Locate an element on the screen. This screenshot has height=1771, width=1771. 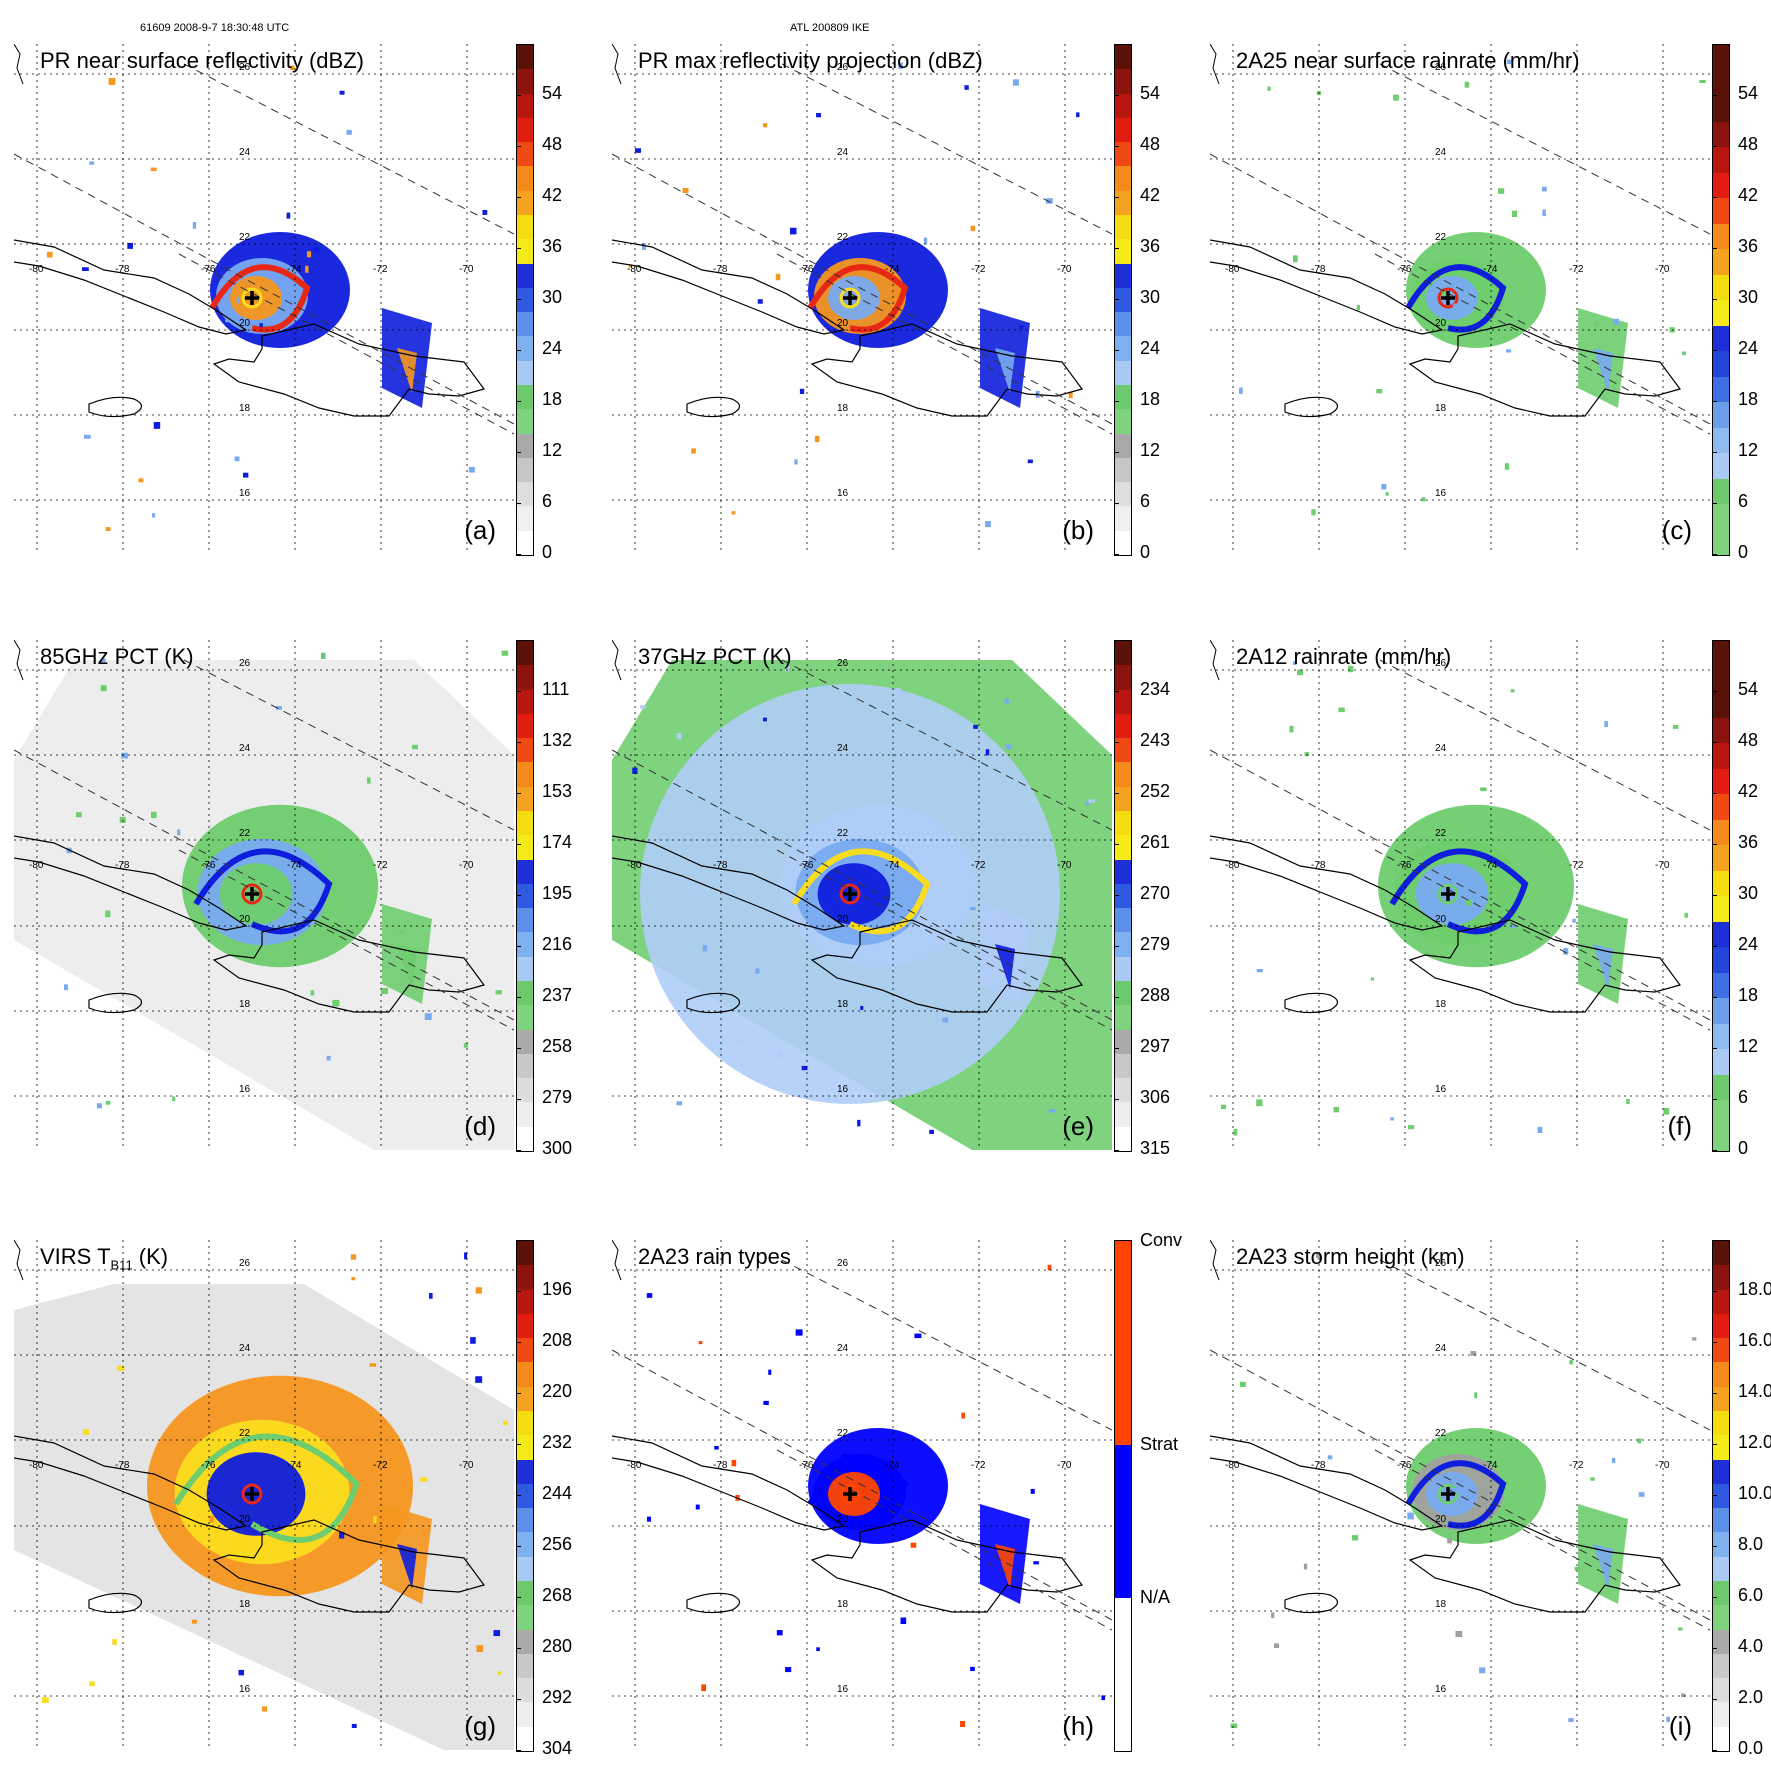
panel-title: 2A23 storm height (km) is located at coordinates (1350, 1256).